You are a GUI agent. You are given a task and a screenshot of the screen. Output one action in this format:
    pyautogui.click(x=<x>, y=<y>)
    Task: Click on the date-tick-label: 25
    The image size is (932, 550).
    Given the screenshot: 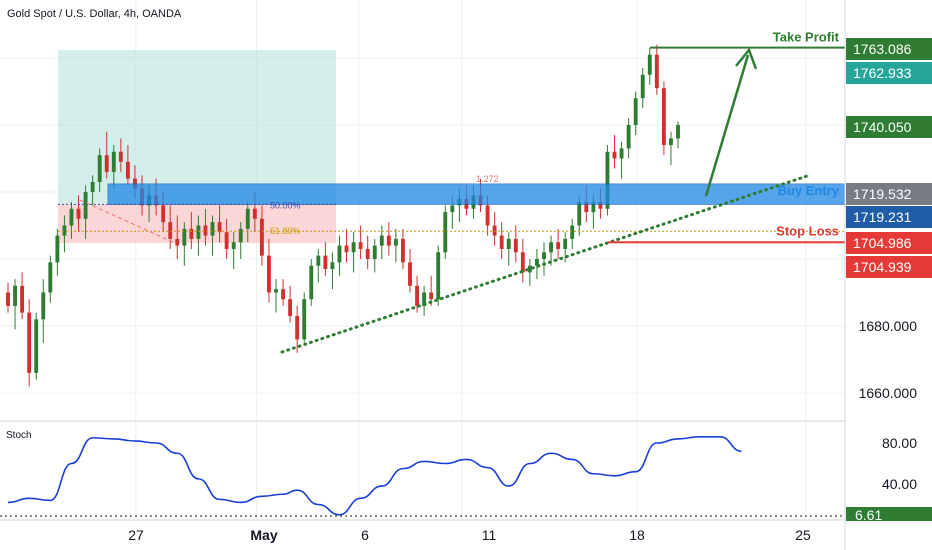 What is the action you would take?
    pyautogui.click(x=803, y=535)
    